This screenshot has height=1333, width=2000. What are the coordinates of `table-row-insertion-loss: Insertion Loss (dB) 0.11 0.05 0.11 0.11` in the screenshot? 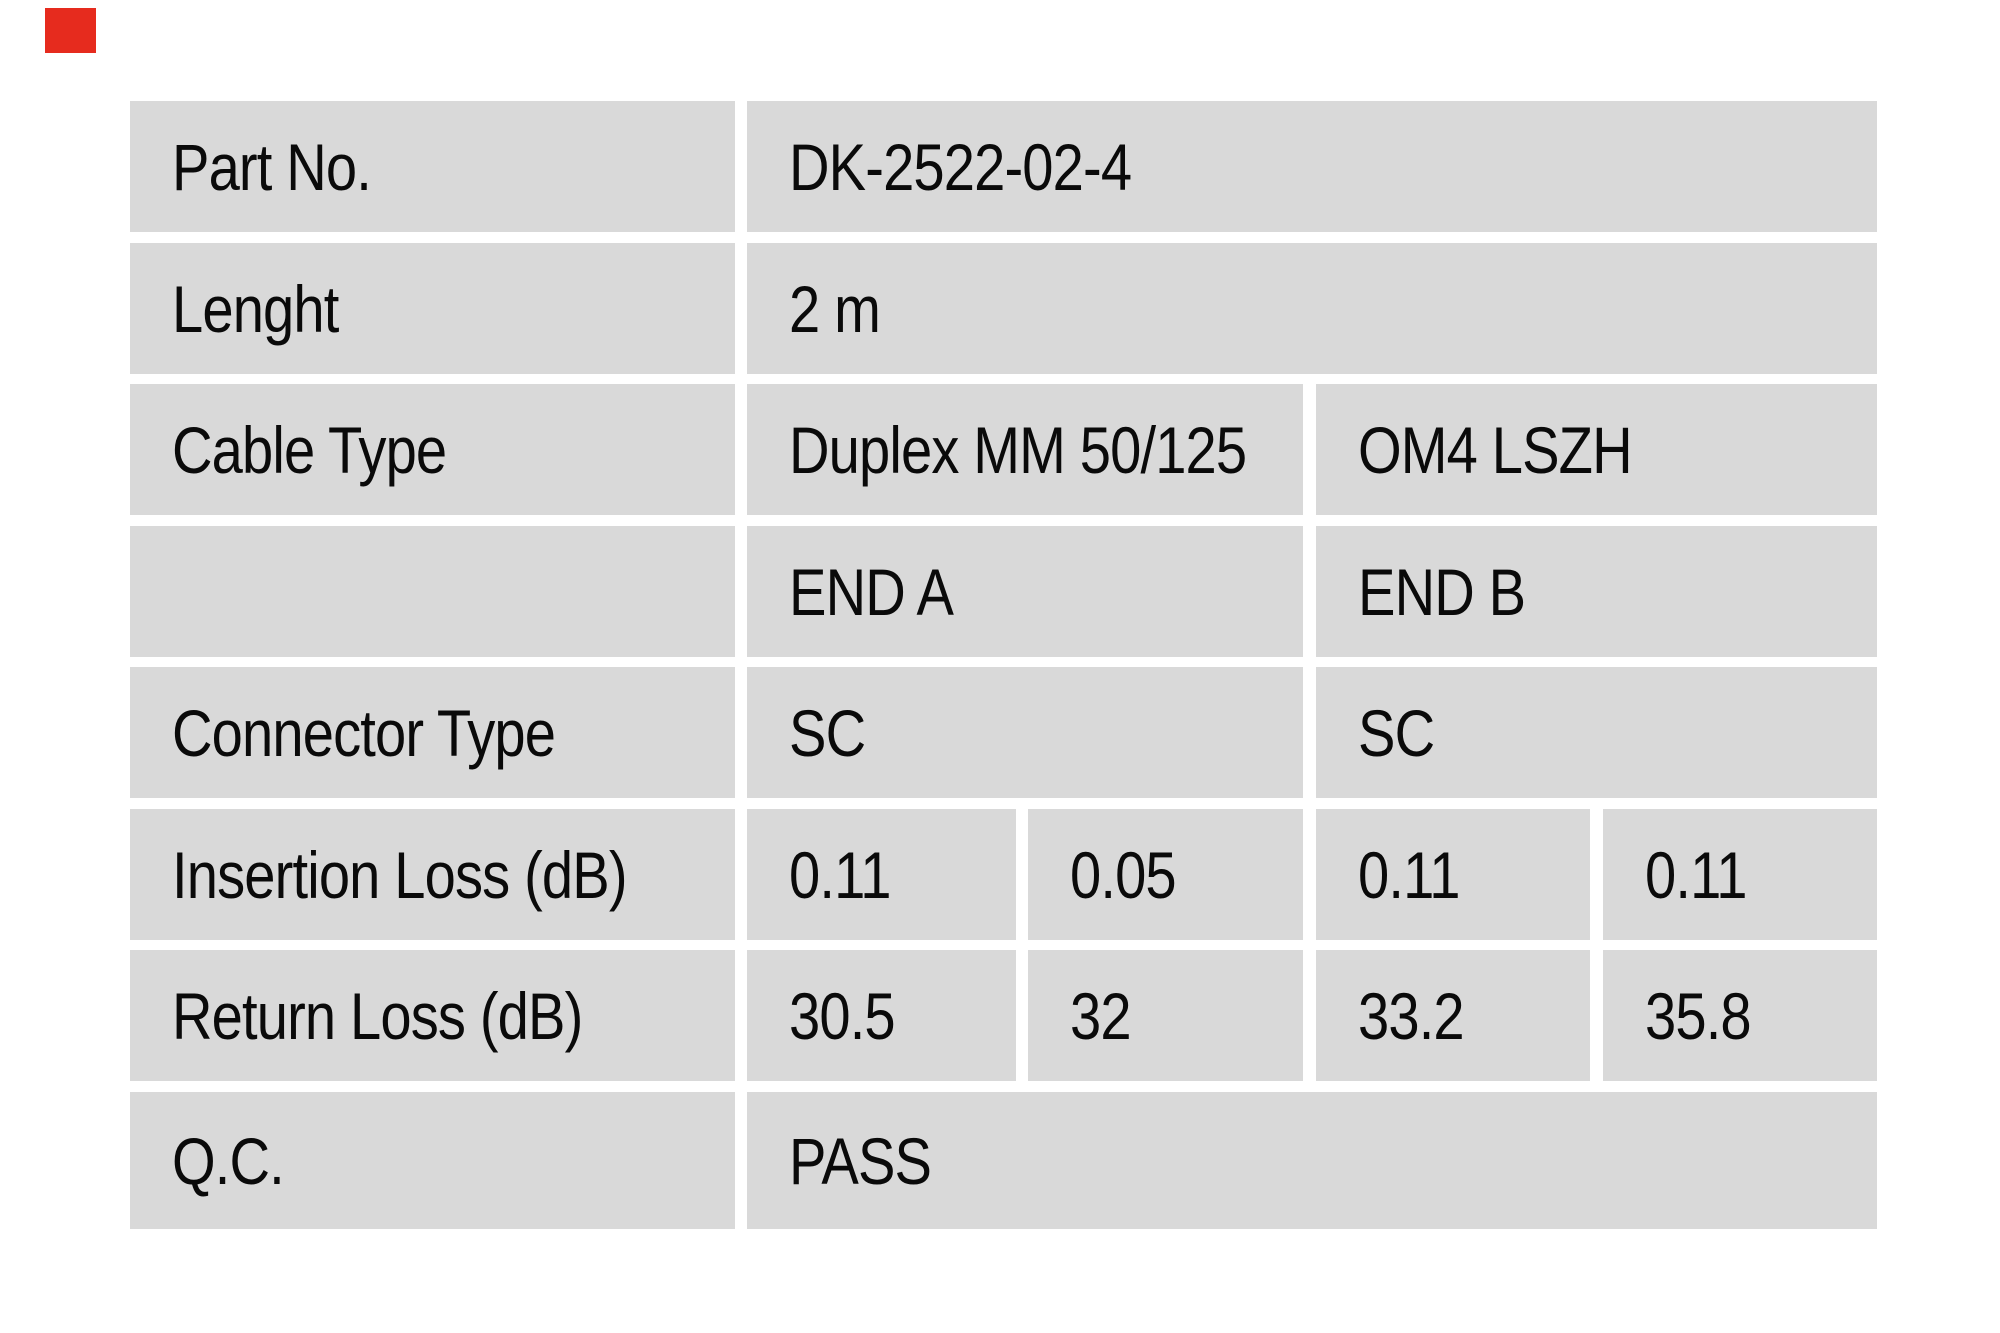 It's located at (1003, 874).